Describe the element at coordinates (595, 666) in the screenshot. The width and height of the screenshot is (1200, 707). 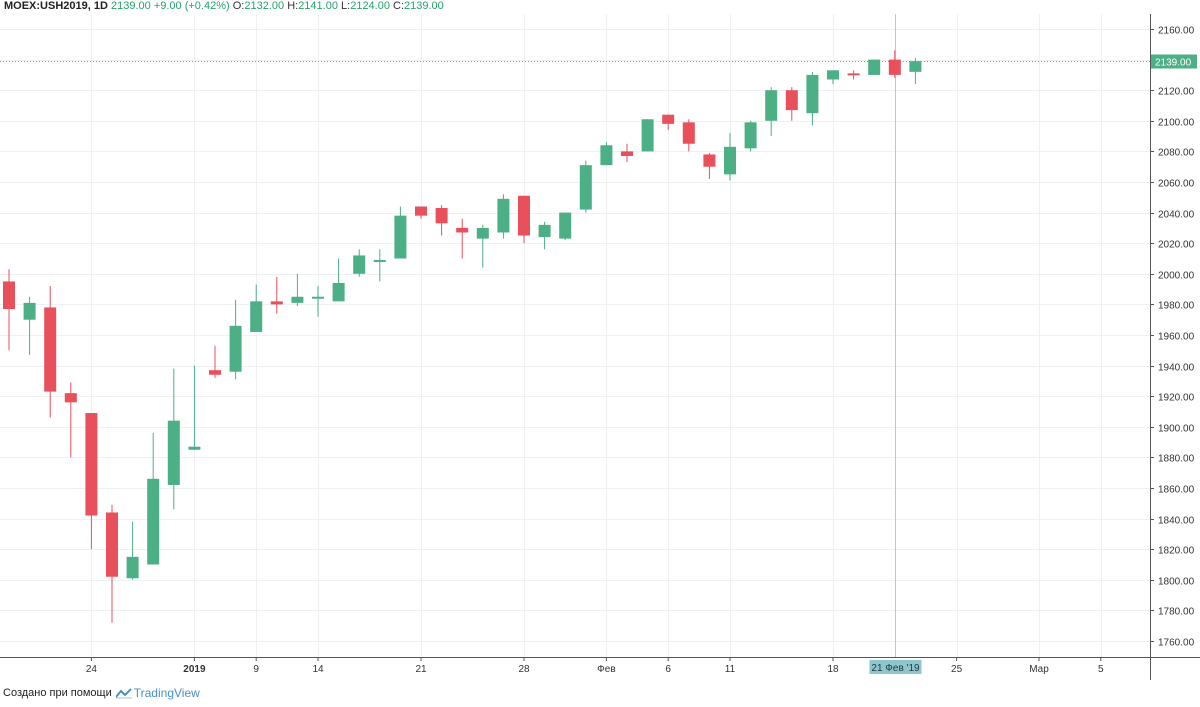
I see `time-axis: 24 2019 9 14 21 28 Фев 6 11 18 25 Мар 5` at that location.